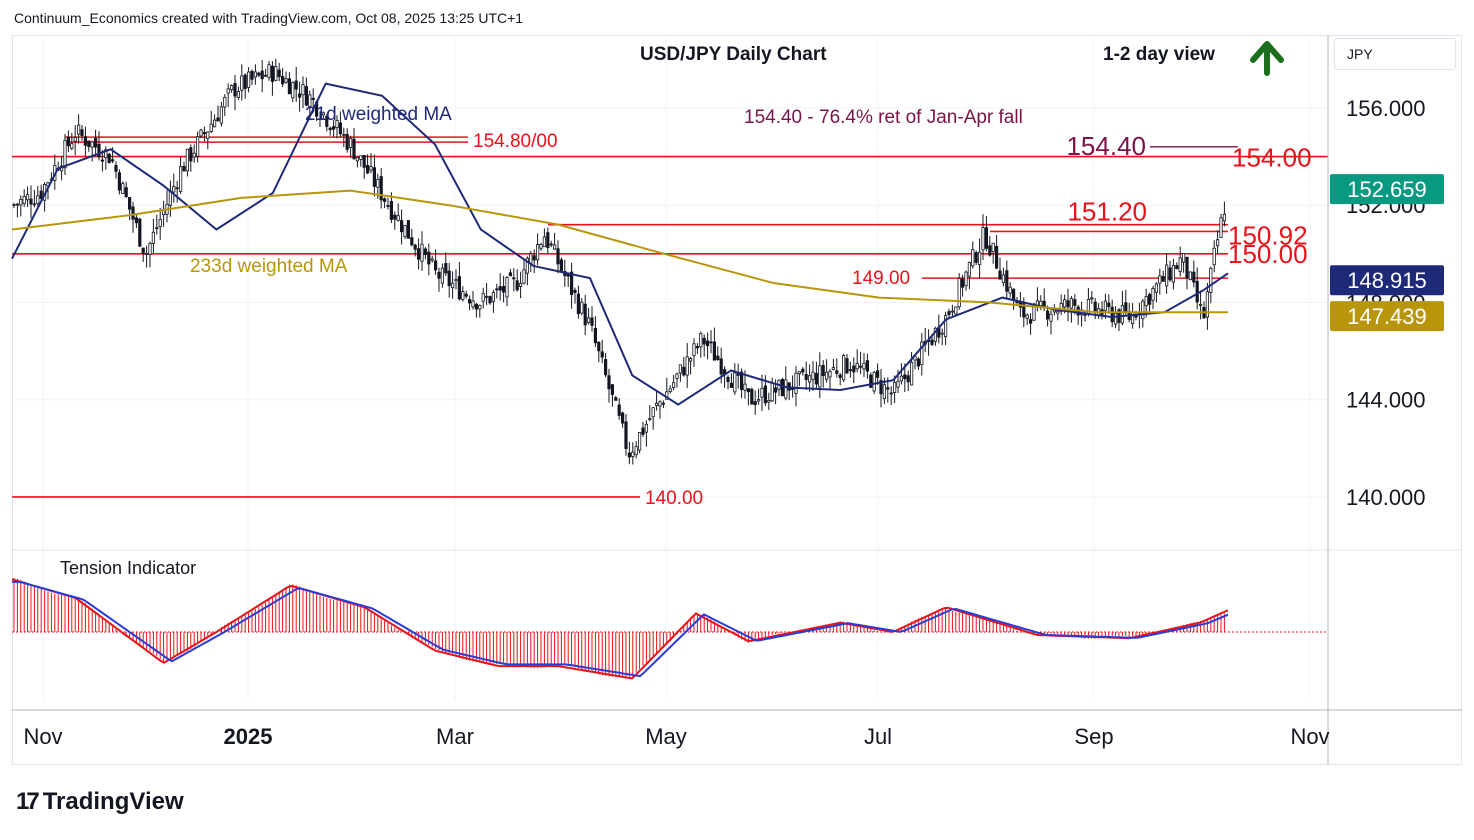  Describe the element at coordinates (1272, 158) in the screenshot. I see `level-label-154-00: 154.00` at that location.